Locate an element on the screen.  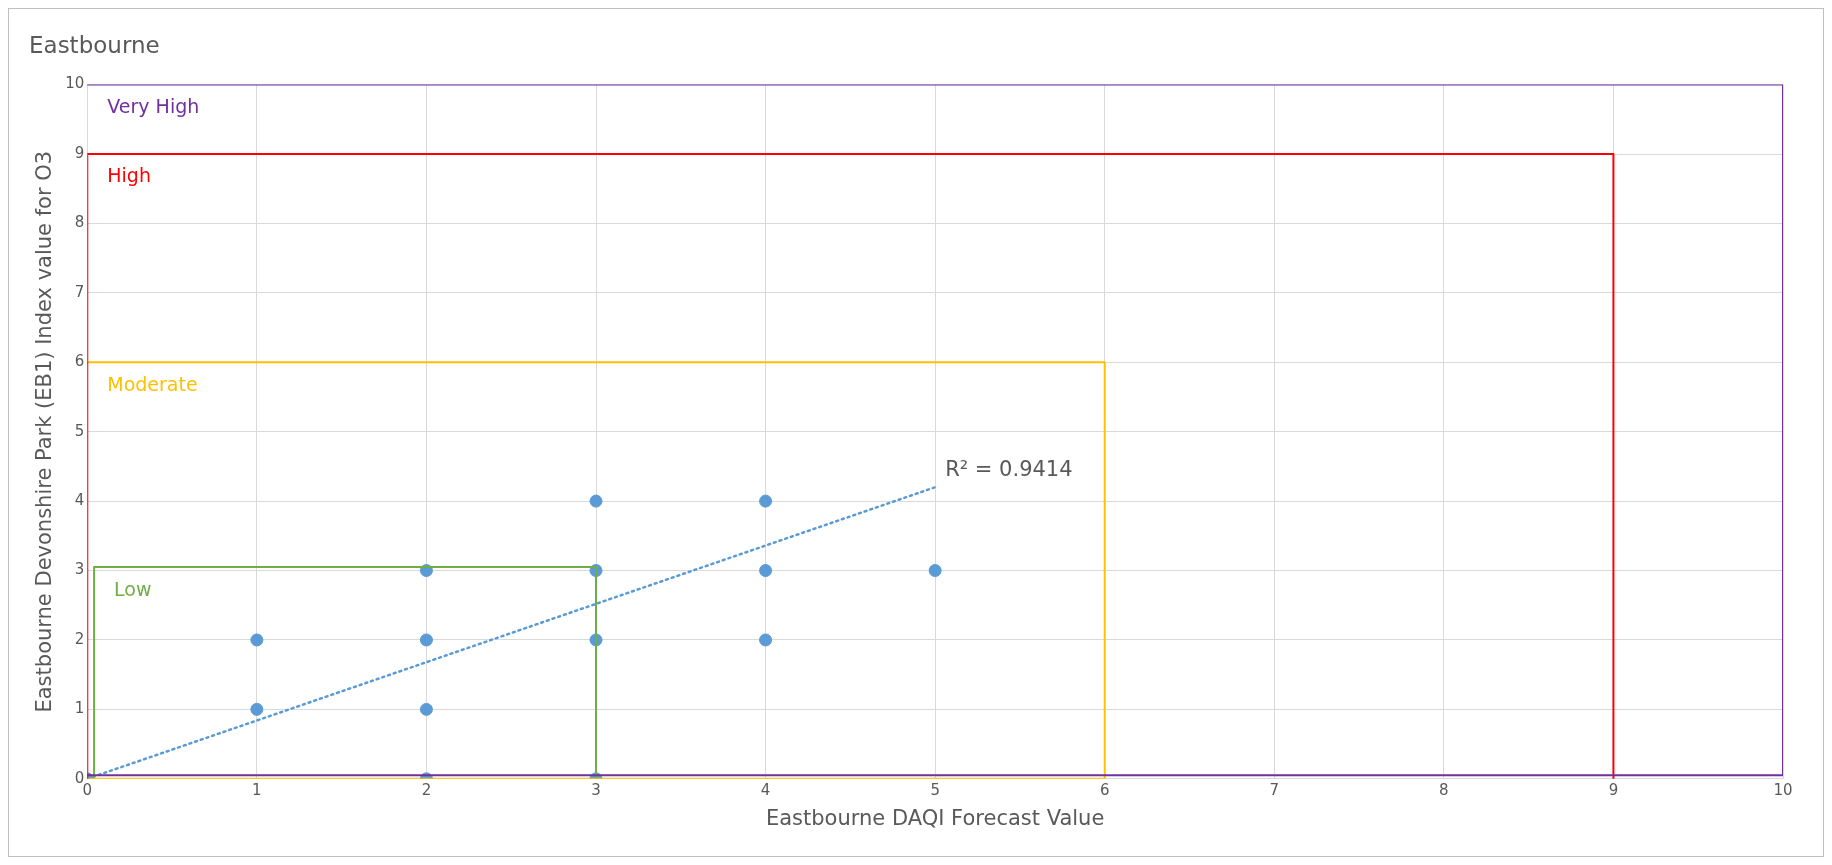
x-tick-label: 6 is located at coordinates (1104, 789).